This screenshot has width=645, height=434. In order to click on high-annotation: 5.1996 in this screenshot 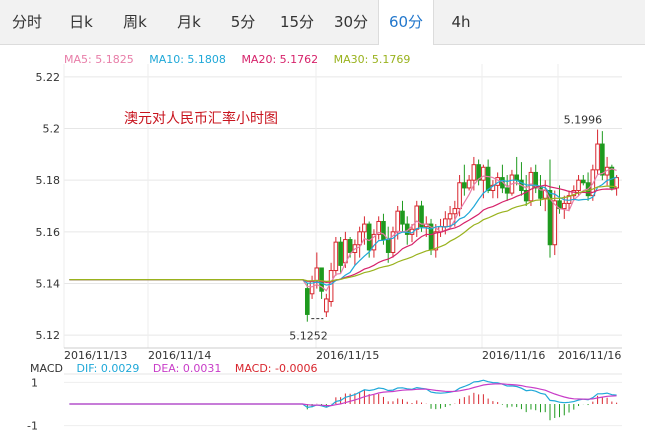, I will do `click(583, 120)`.